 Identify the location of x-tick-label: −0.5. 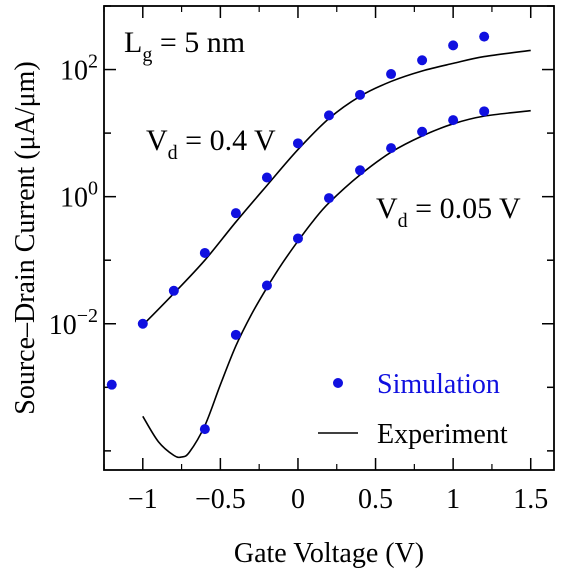
(220, 499).